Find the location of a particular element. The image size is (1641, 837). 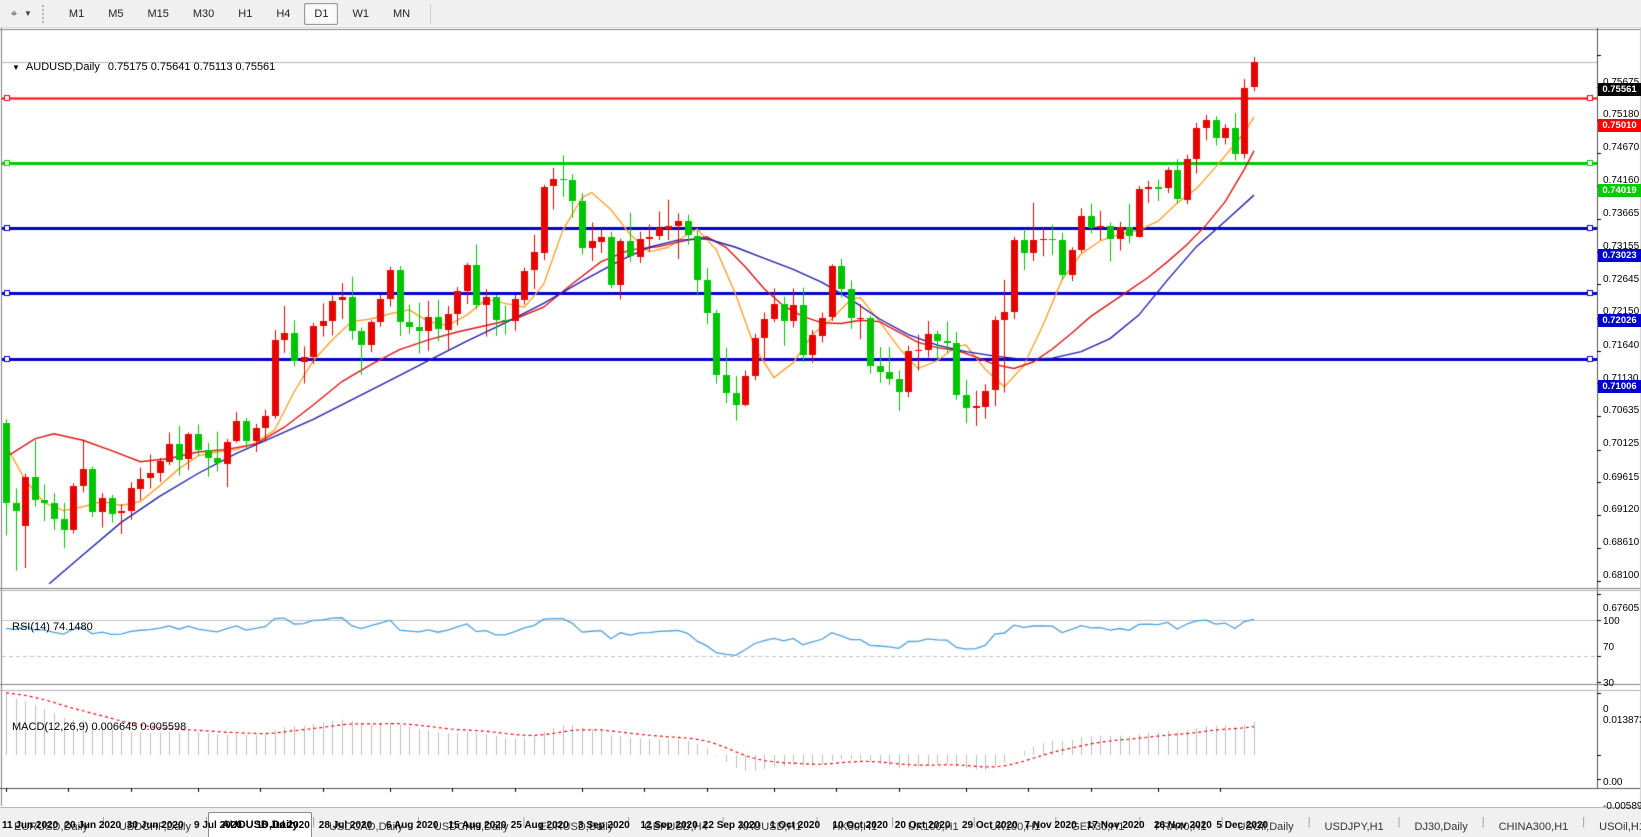

symbol-tab-usdcnh-daily: USDCNH,Daily is located at coordinates (471, 827).